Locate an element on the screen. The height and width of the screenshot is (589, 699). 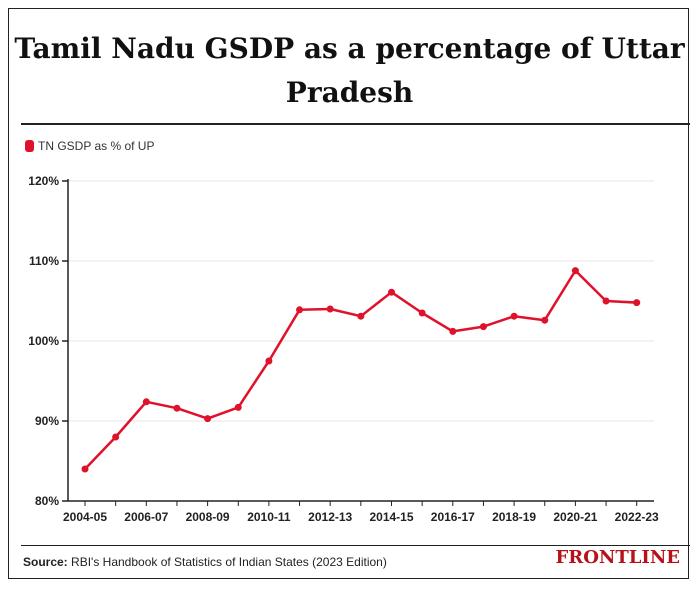
legend-label: TN GSDP as % of UP is located at coordinates (96, 146).